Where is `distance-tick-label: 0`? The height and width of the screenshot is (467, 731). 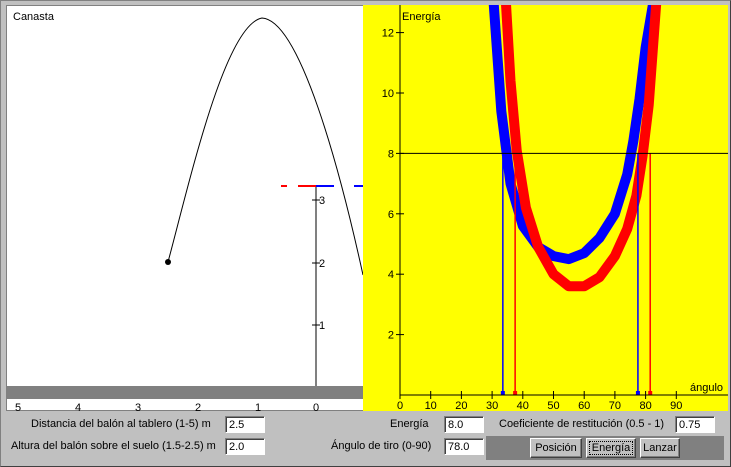 distance-tick-label: 0 is located at coordinates (316, 408).